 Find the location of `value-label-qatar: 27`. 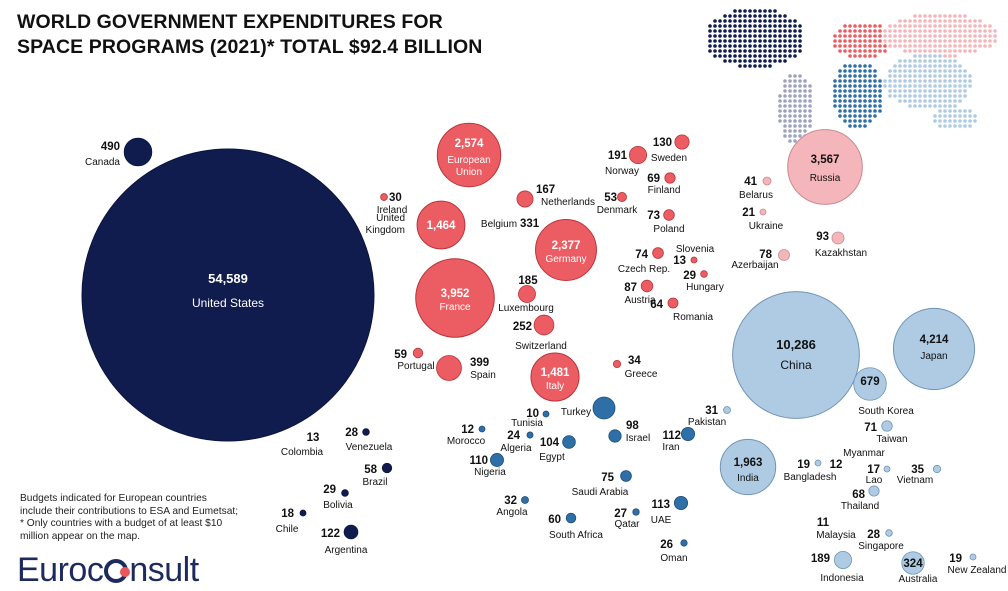

value-label-qatar: 27 is located at coordinates (620, 514).